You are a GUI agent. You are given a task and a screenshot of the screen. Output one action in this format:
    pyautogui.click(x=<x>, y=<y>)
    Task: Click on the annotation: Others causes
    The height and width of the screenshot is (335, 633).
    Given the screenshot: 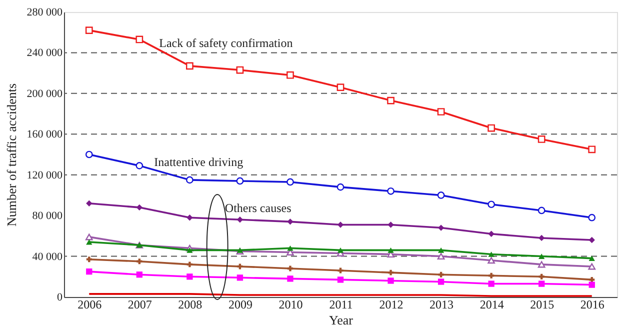 What is the action you would take?
    pyautogui.click(x=258, y=208)
    